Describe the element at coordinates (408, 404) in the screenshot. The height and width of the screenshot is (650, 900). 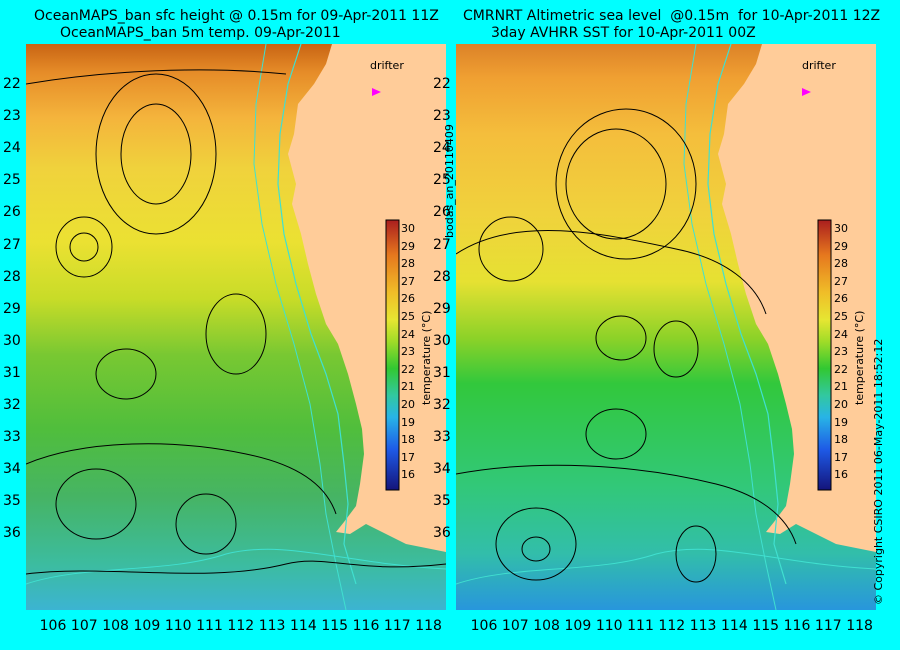
I see `left-cb-tick-20: 20` at that location.